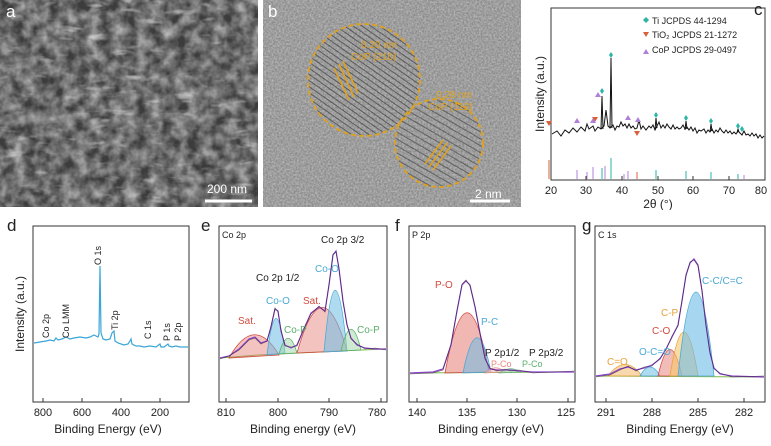 The width and height of the screenshot is (771, 446). What do you see at coordinates (646, 168) in the screenshot?
I see `reference-sticks` at bounding box center [646, 168].